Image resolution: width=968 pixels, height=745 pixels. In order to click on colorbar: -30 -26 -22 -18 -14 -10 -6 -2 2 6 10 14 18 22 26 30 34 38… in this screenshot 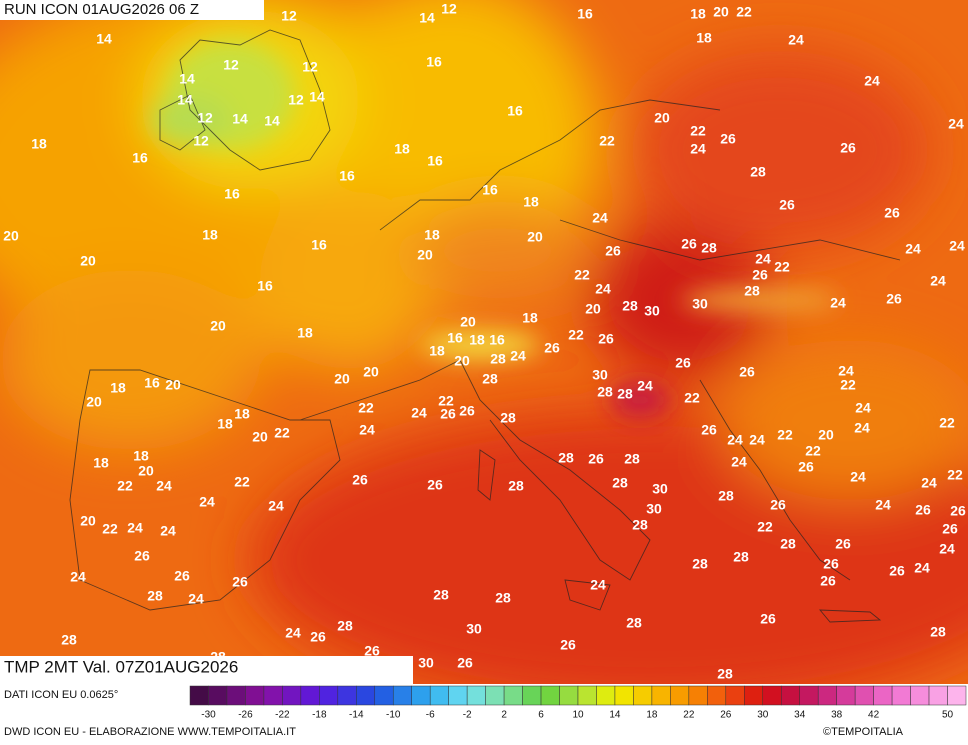, I will do `click(578, 703)`.